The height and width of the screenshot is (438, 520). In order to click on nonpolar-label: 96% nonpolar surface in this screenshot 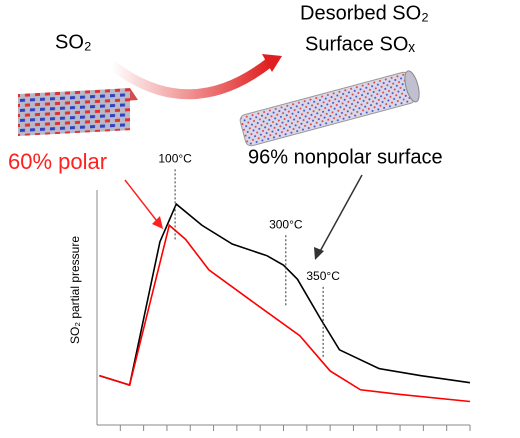, I will do `click(345, 157)`.